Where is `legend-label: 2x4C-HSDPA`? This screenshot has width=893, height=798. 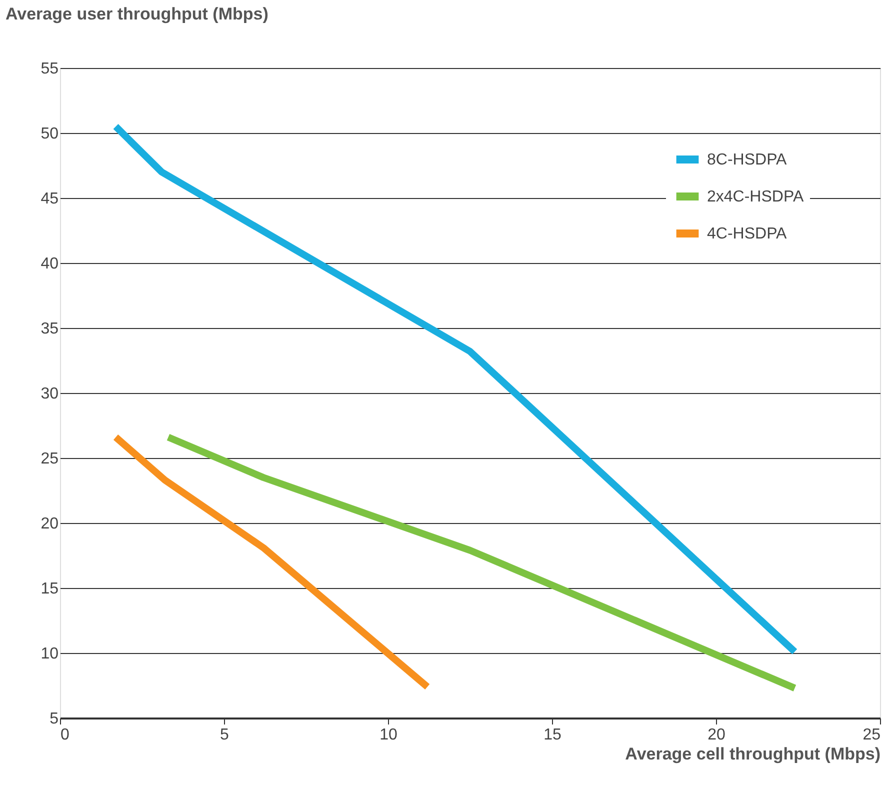 legend-label: 2x4C-HSDPA is located at coordinates (755, 197).